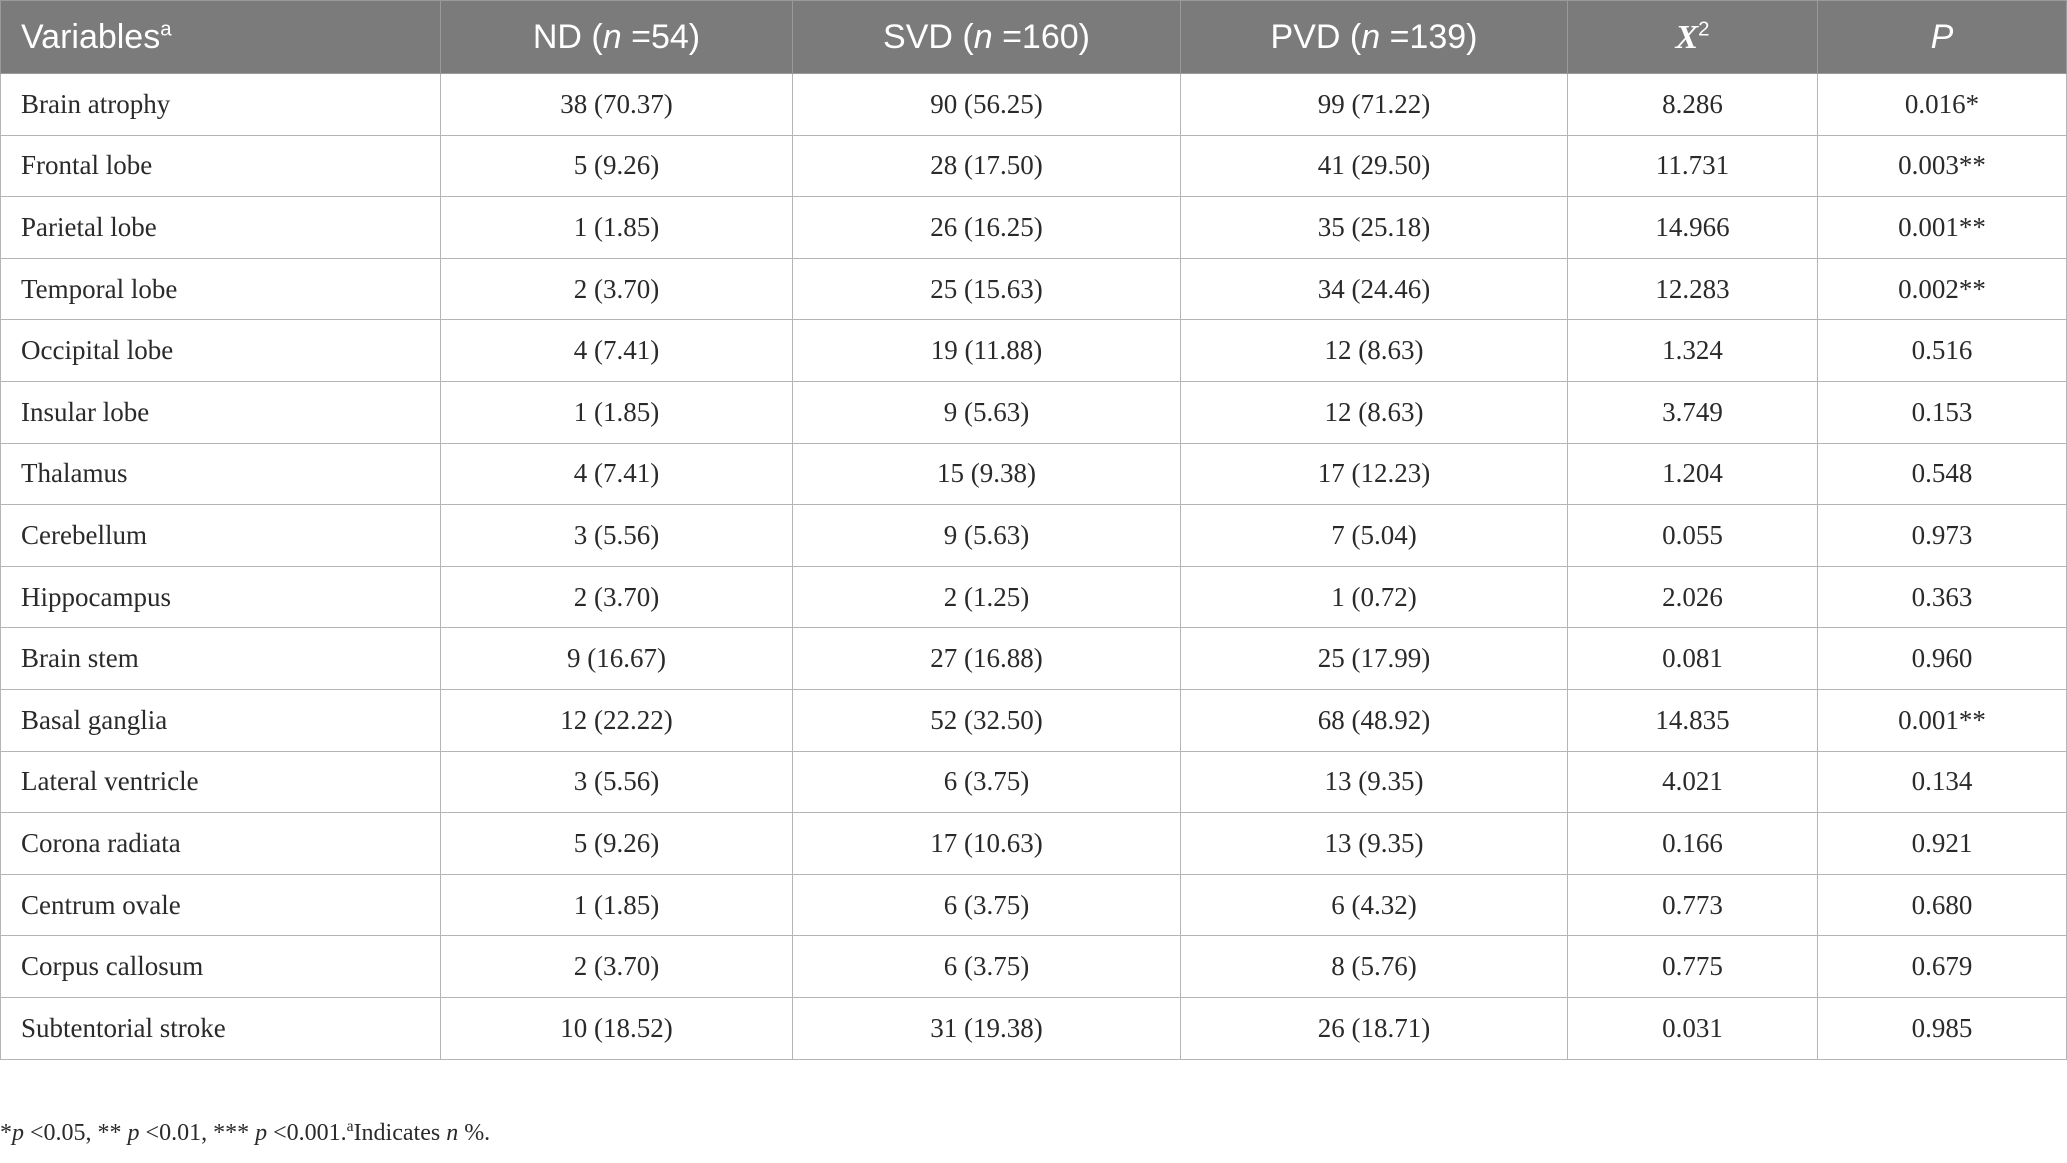  I want to click on header-pvd-prefix: PVD (, so click(1316, 36).